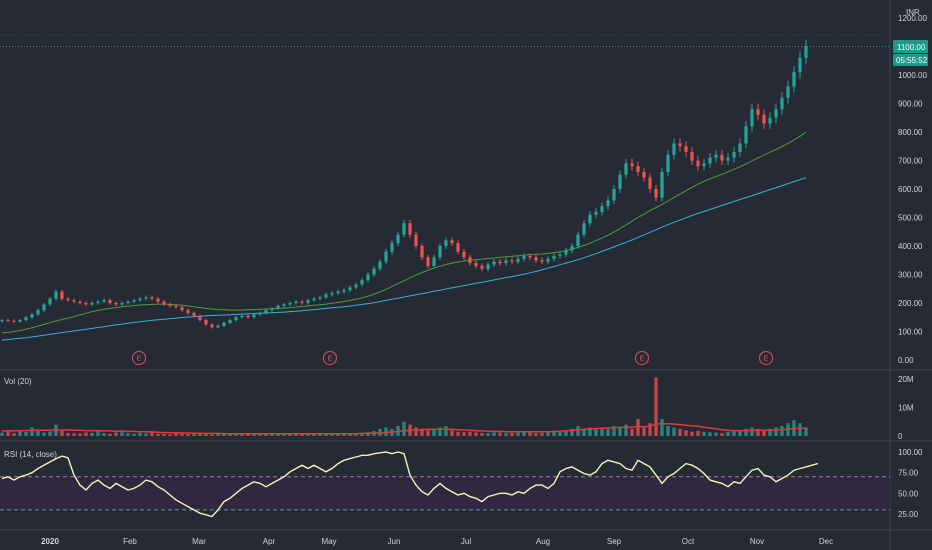 This screenshot has height=550, width=932. Describe the element at coordinates (330, 358) in the screenshot. I see `earnings-marker` at that location.